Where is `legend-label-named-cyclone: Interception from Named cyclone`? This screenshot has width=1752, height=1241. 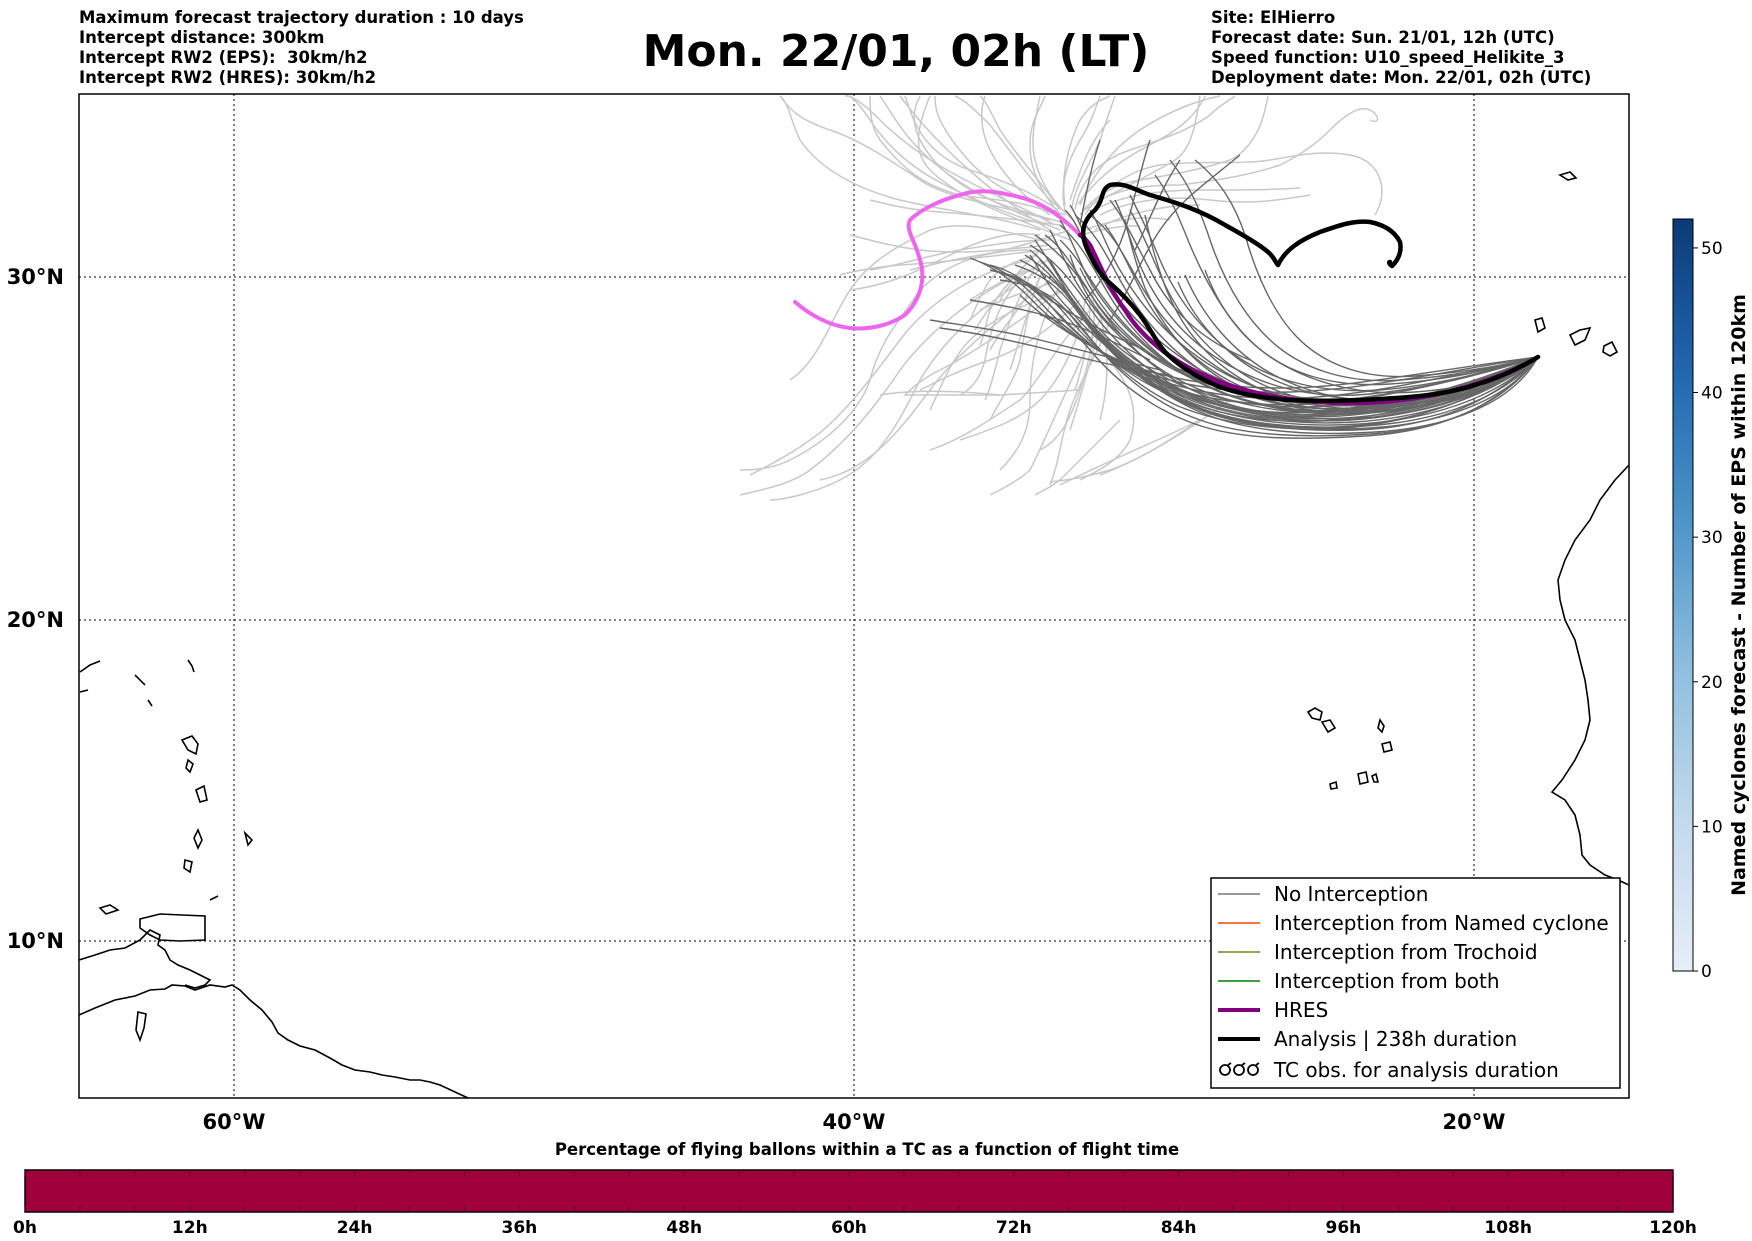 legend-label-named-cyclone: Interception from Named cyclone is located at coordinates (1441, 923).